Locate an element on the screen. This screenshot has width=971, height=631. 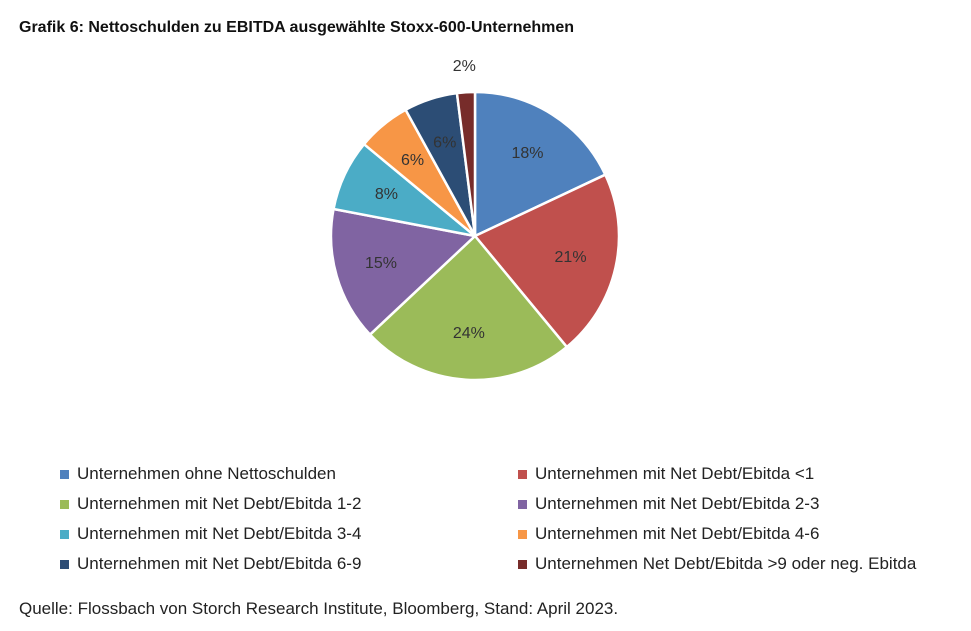
legend-label: Unternehmen mit Net Debt/Ebitda 4-6 is located at coordinates (677, 533).